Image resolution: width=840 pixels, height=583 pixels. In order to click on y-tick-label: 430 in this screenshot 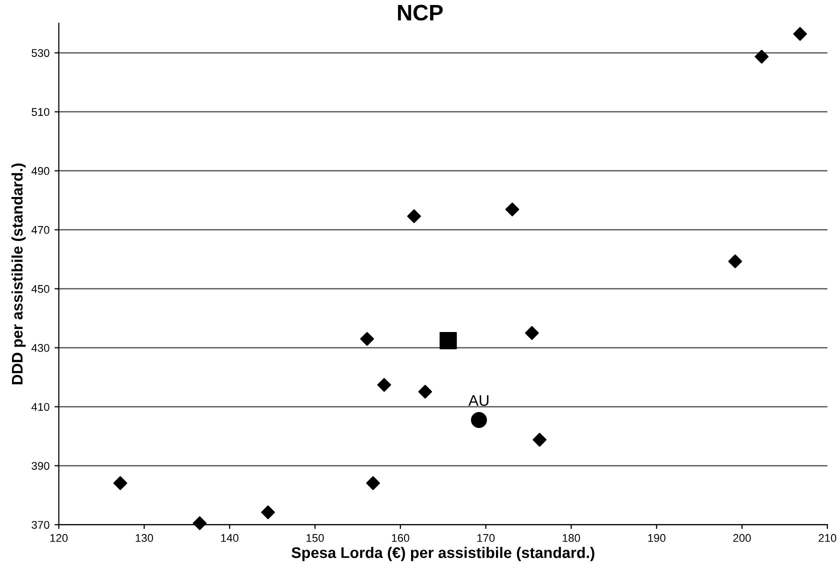, I will do `click(40, 348)`.